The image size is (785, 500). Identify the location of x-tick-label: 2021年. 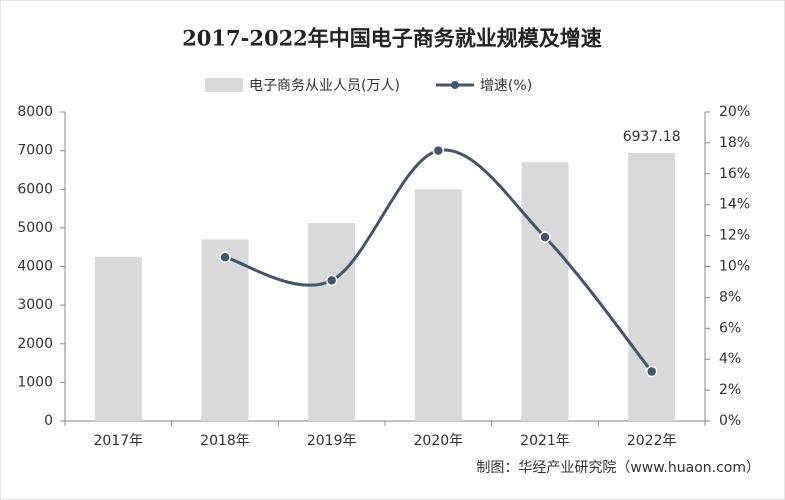
(545, 441).